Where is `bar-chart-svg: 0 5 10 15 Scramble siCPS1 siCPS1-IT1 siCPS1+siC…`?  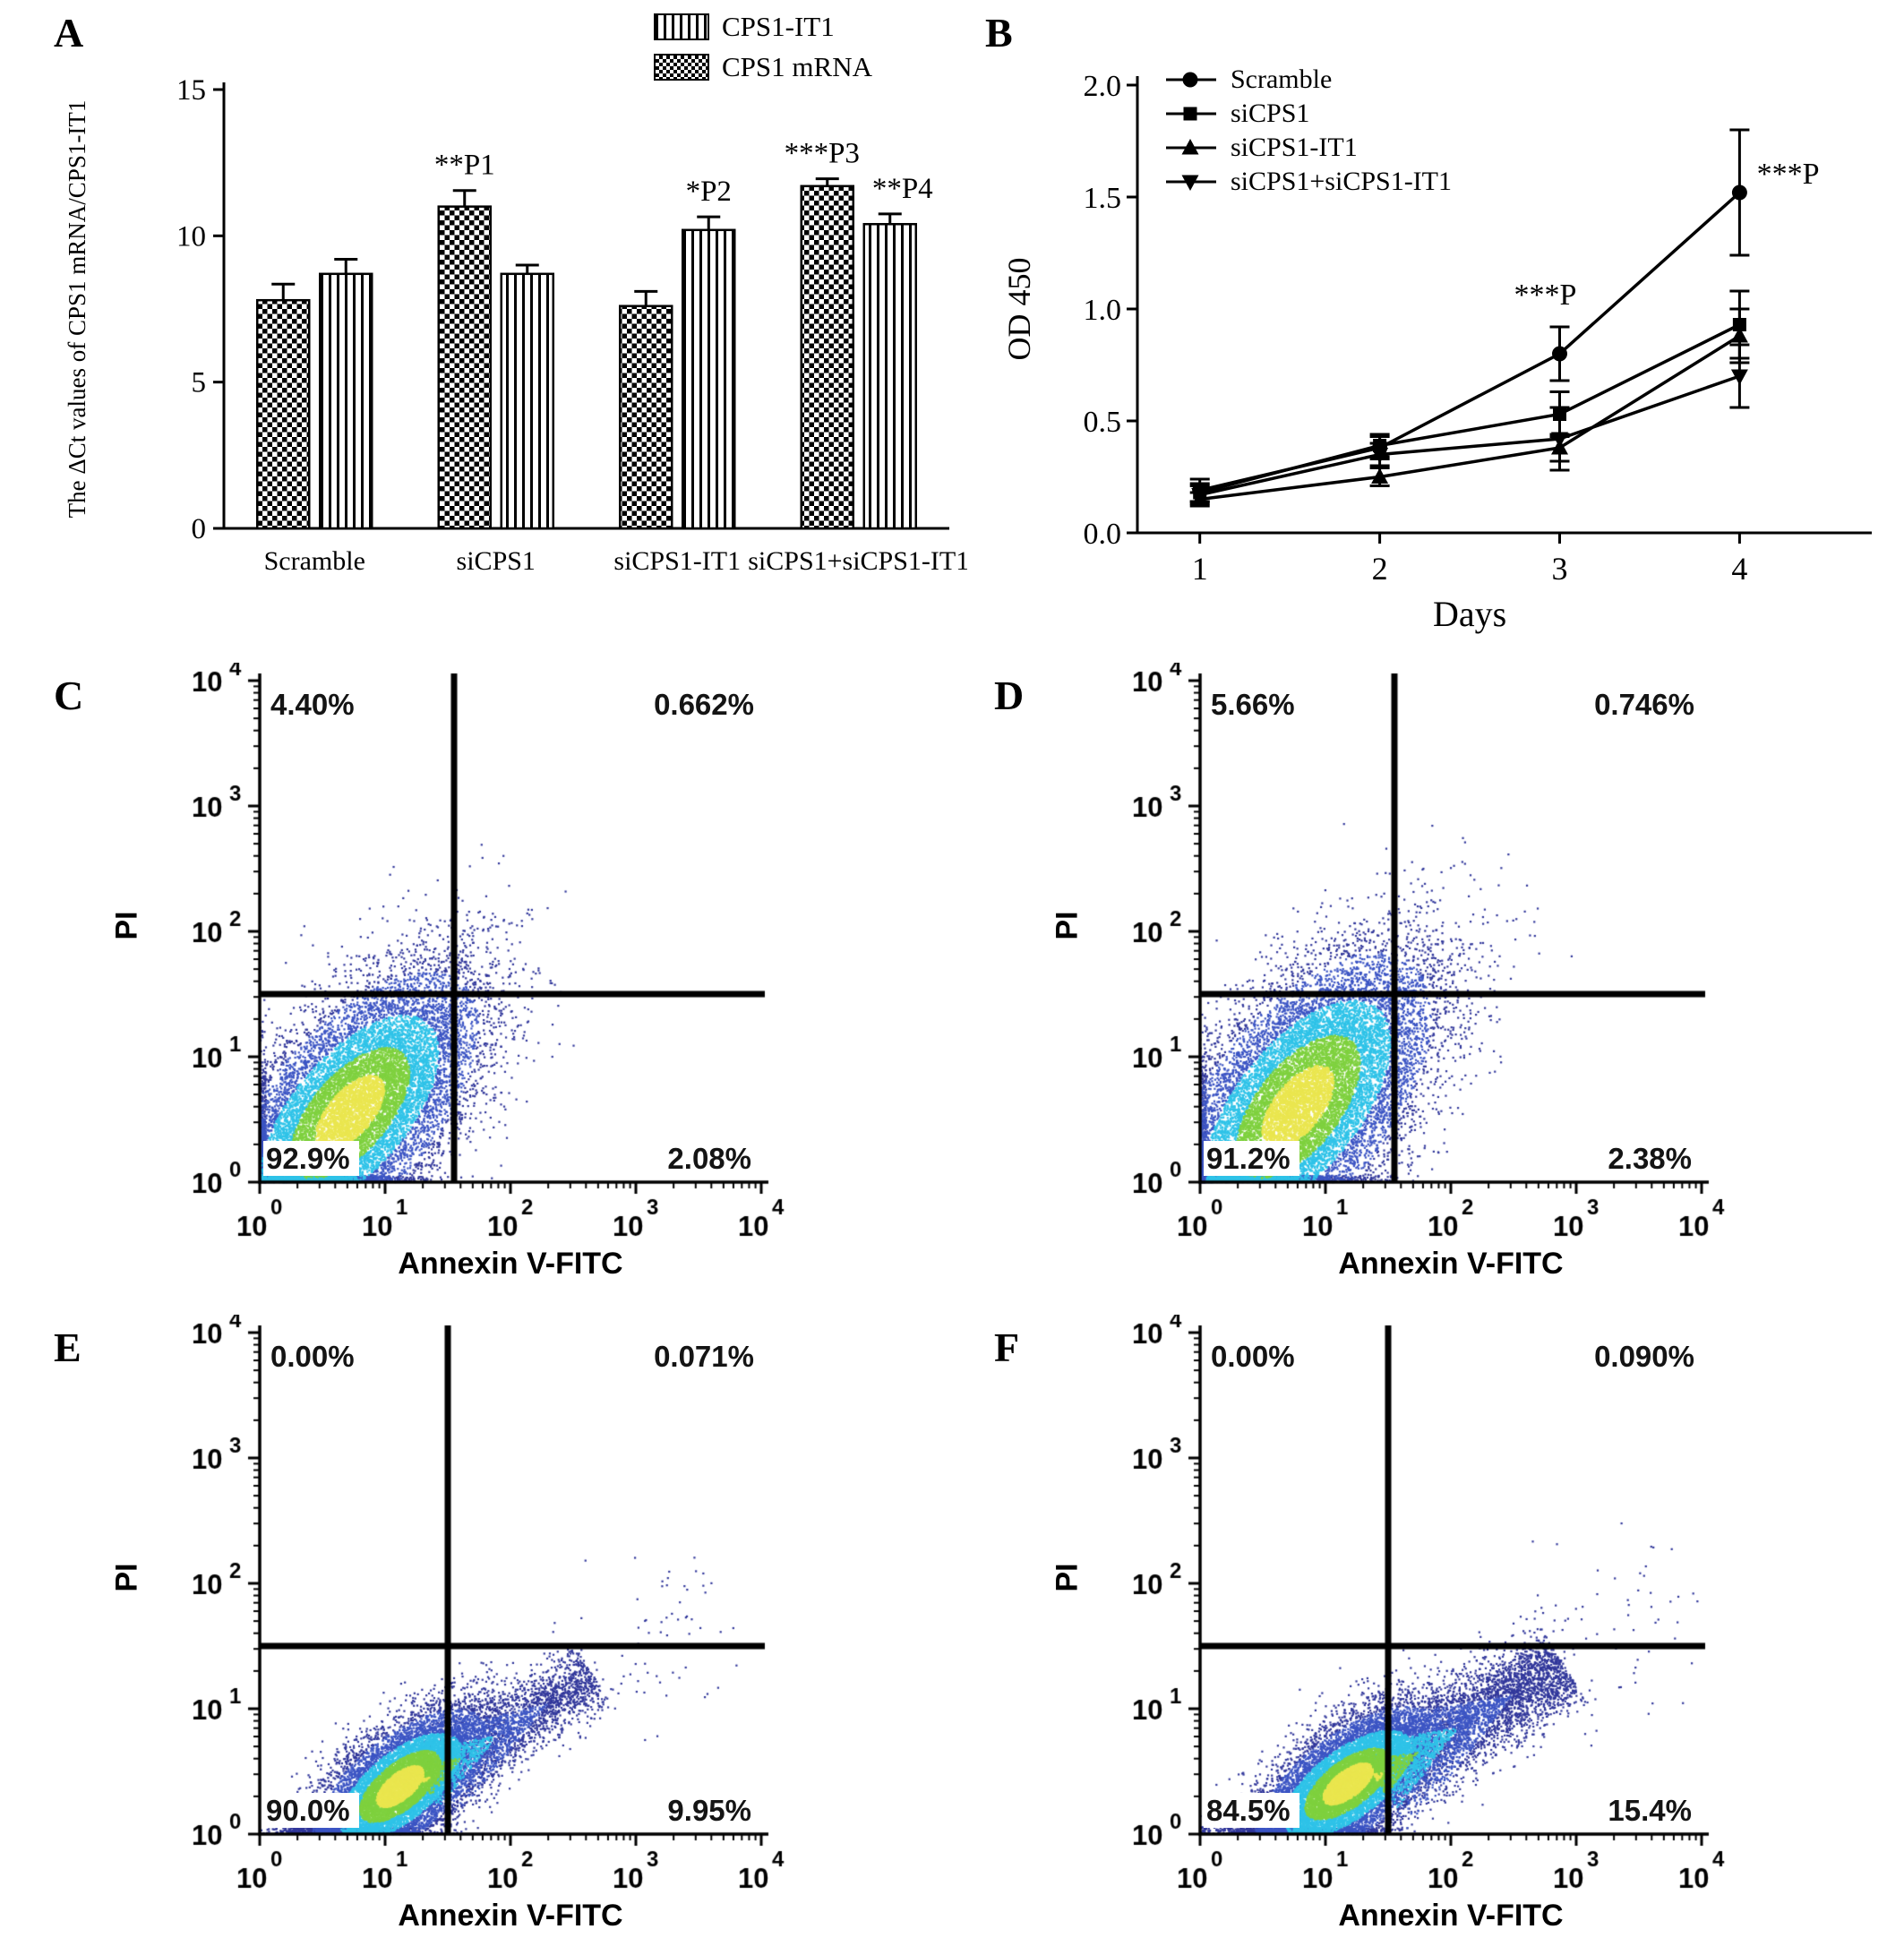
bar-chart-svg: 0 5 10 15 Scramble siCPS1 siCPS1-IT1 siCPS1+siC… is located at coordinates (516, 325).